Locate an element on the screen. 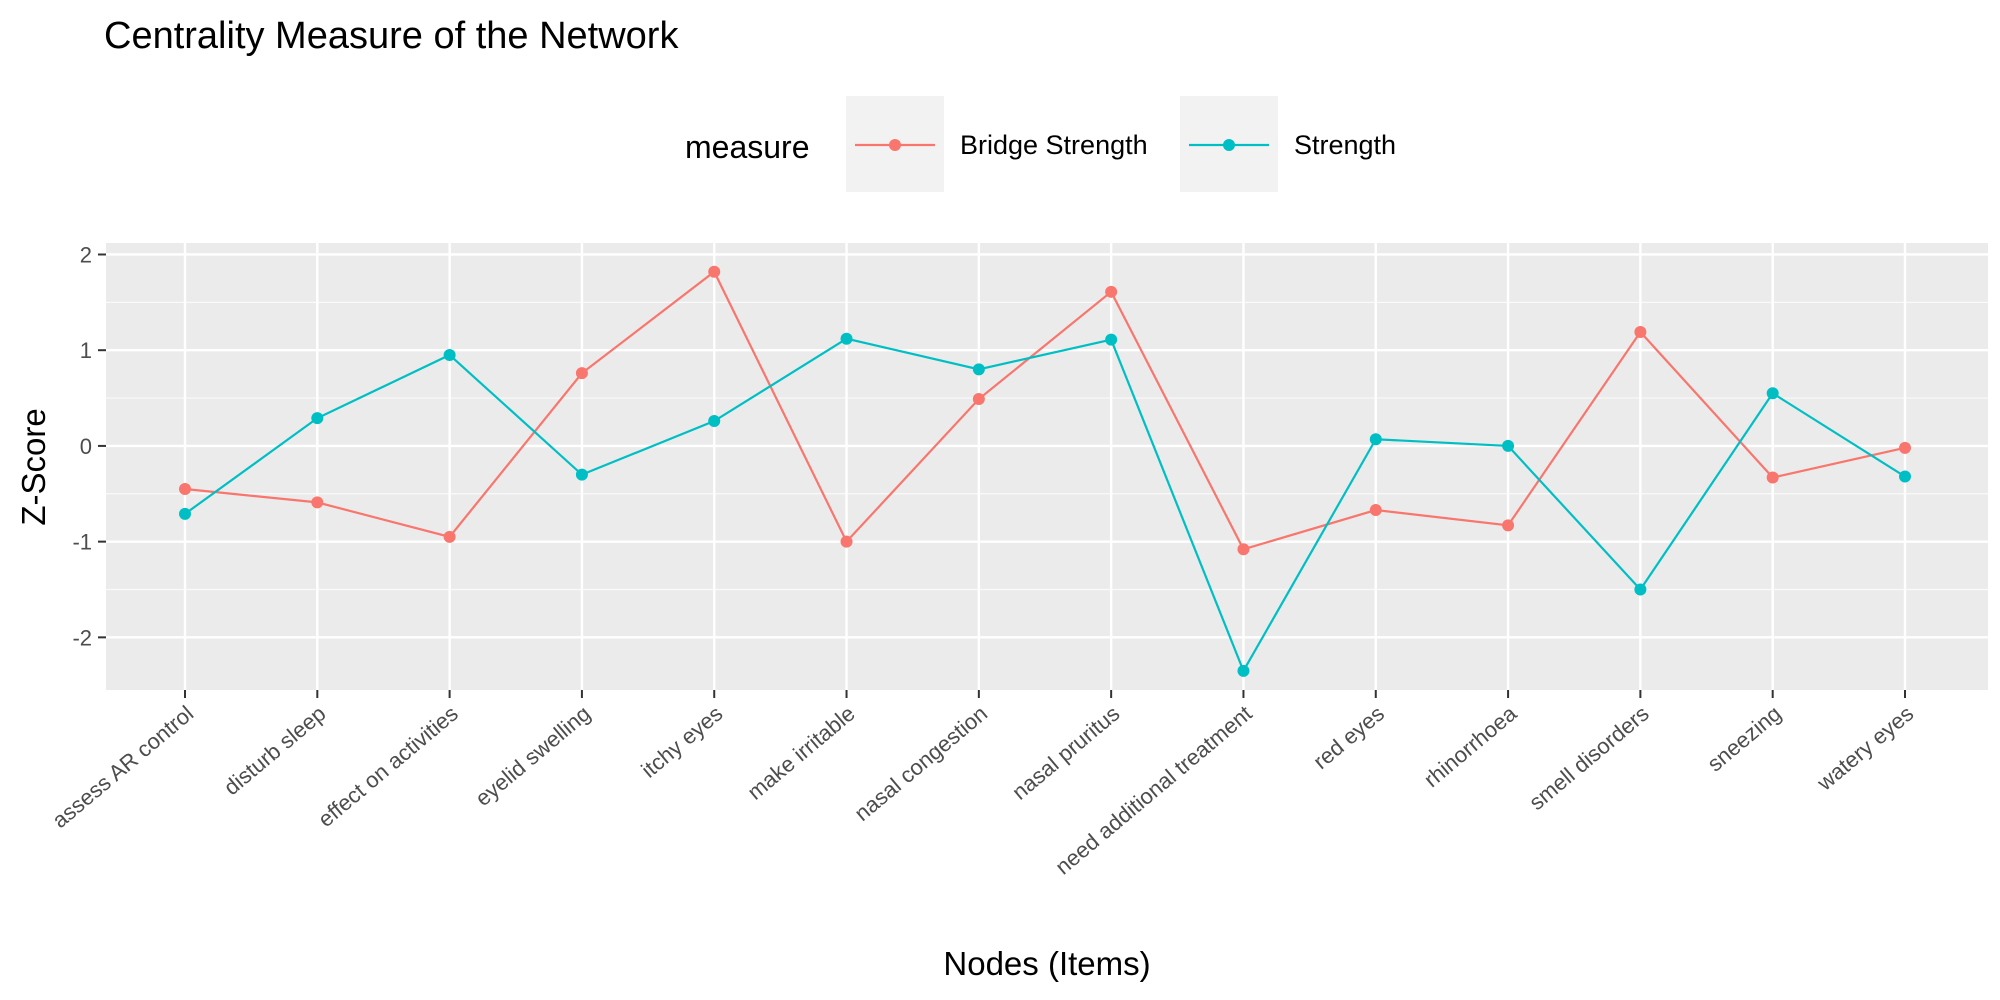 This screenshot has height=1000, width=2000. x-tick-label: rhinorrhoea is located at coordinates (1470, 746).